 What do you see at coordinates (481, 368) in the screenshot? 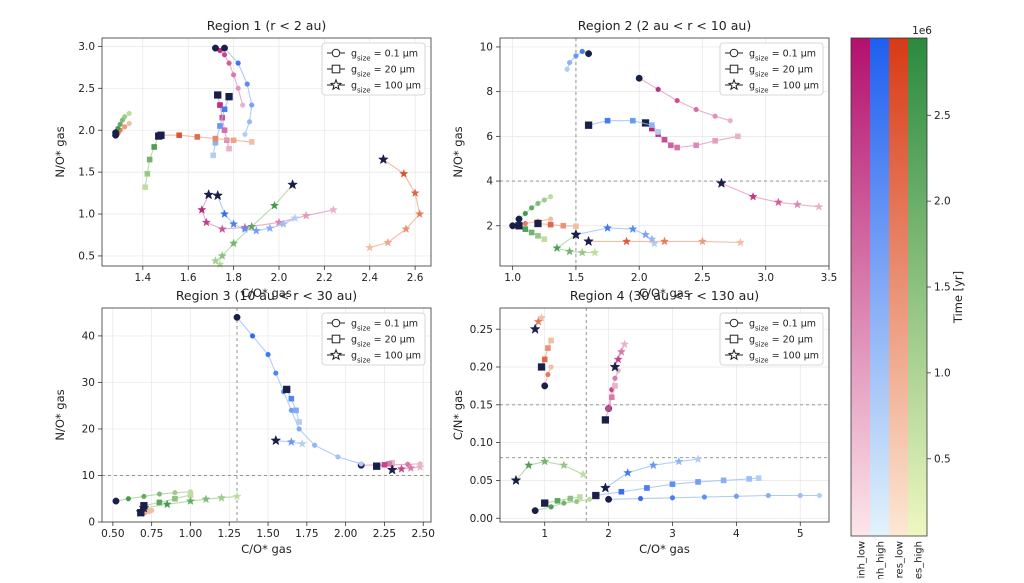
I see `y-tick-label: 0.20` at bounding box center [481, 368].